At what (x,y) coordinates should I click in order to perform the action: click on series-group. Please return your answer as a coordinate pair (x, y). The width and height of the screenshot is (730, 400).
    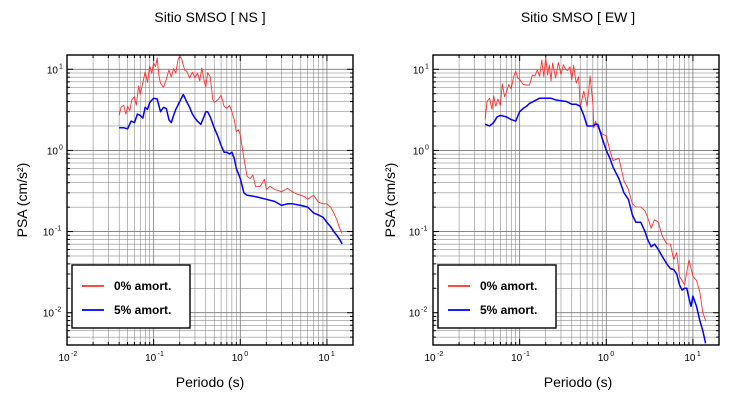
    Looking at the image, I should click on (230, 150).